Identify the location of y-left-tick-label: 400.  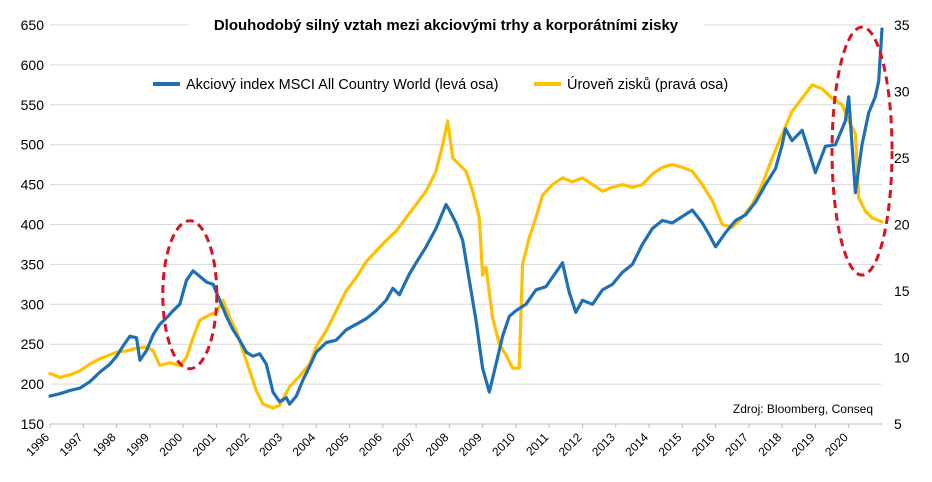
(33, 225).